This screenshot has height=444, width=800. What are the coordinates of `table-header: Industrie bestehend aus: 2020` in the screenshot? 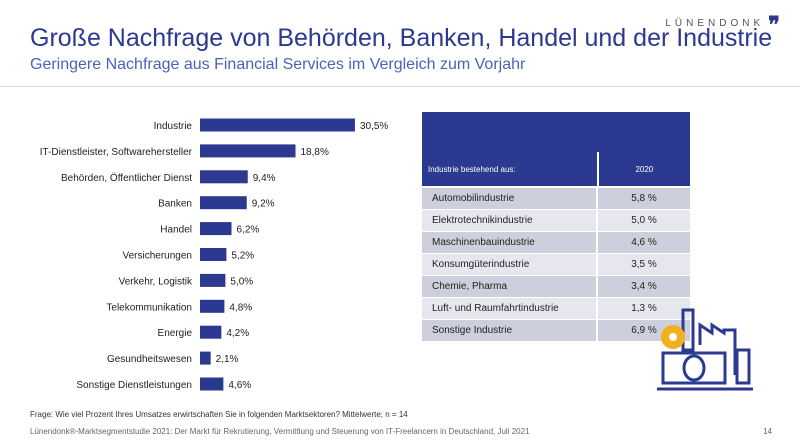 It's located at (556, 169).